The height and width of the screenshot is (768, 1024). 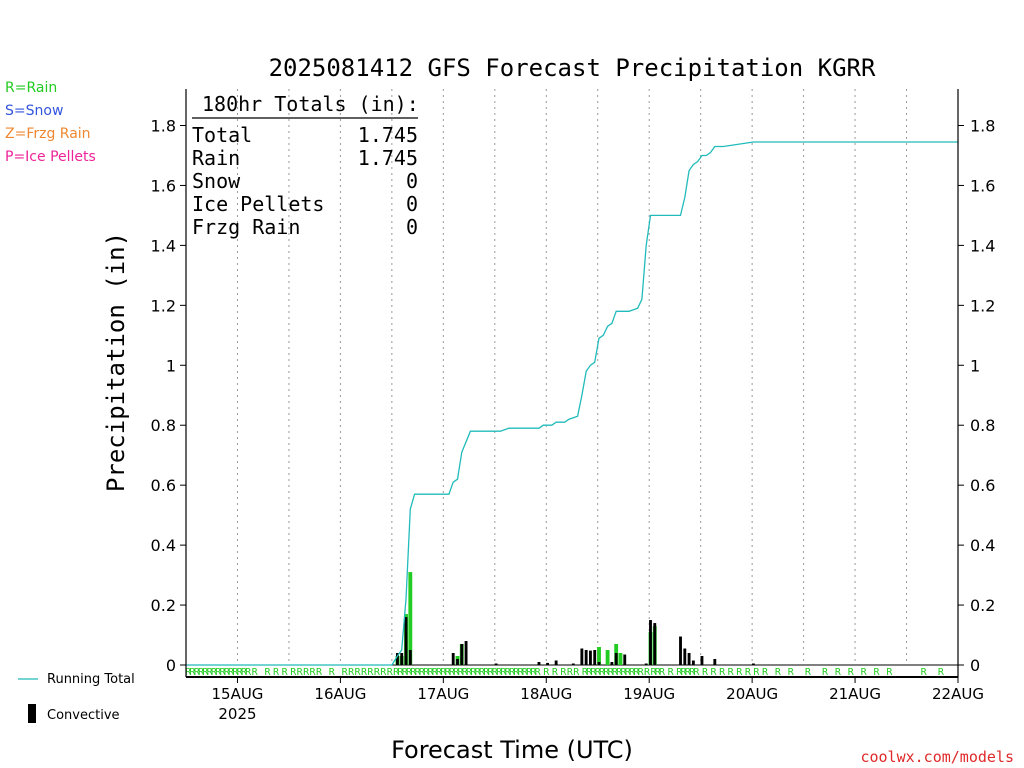 I want to click on y-tick-label-right: 0.2, so click(x=982, y=605).